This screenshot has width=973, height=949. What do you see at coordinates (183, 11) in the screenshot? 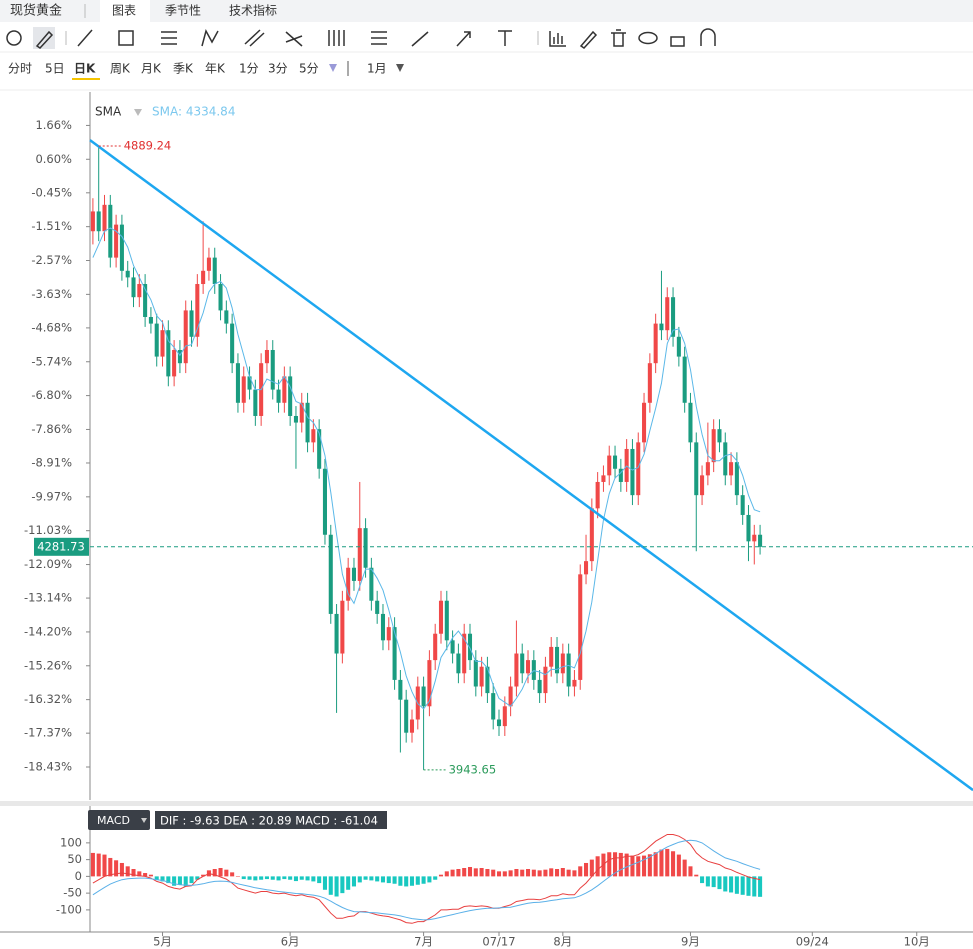
I see `tab: 季节性` at bounding box center [183, 11].